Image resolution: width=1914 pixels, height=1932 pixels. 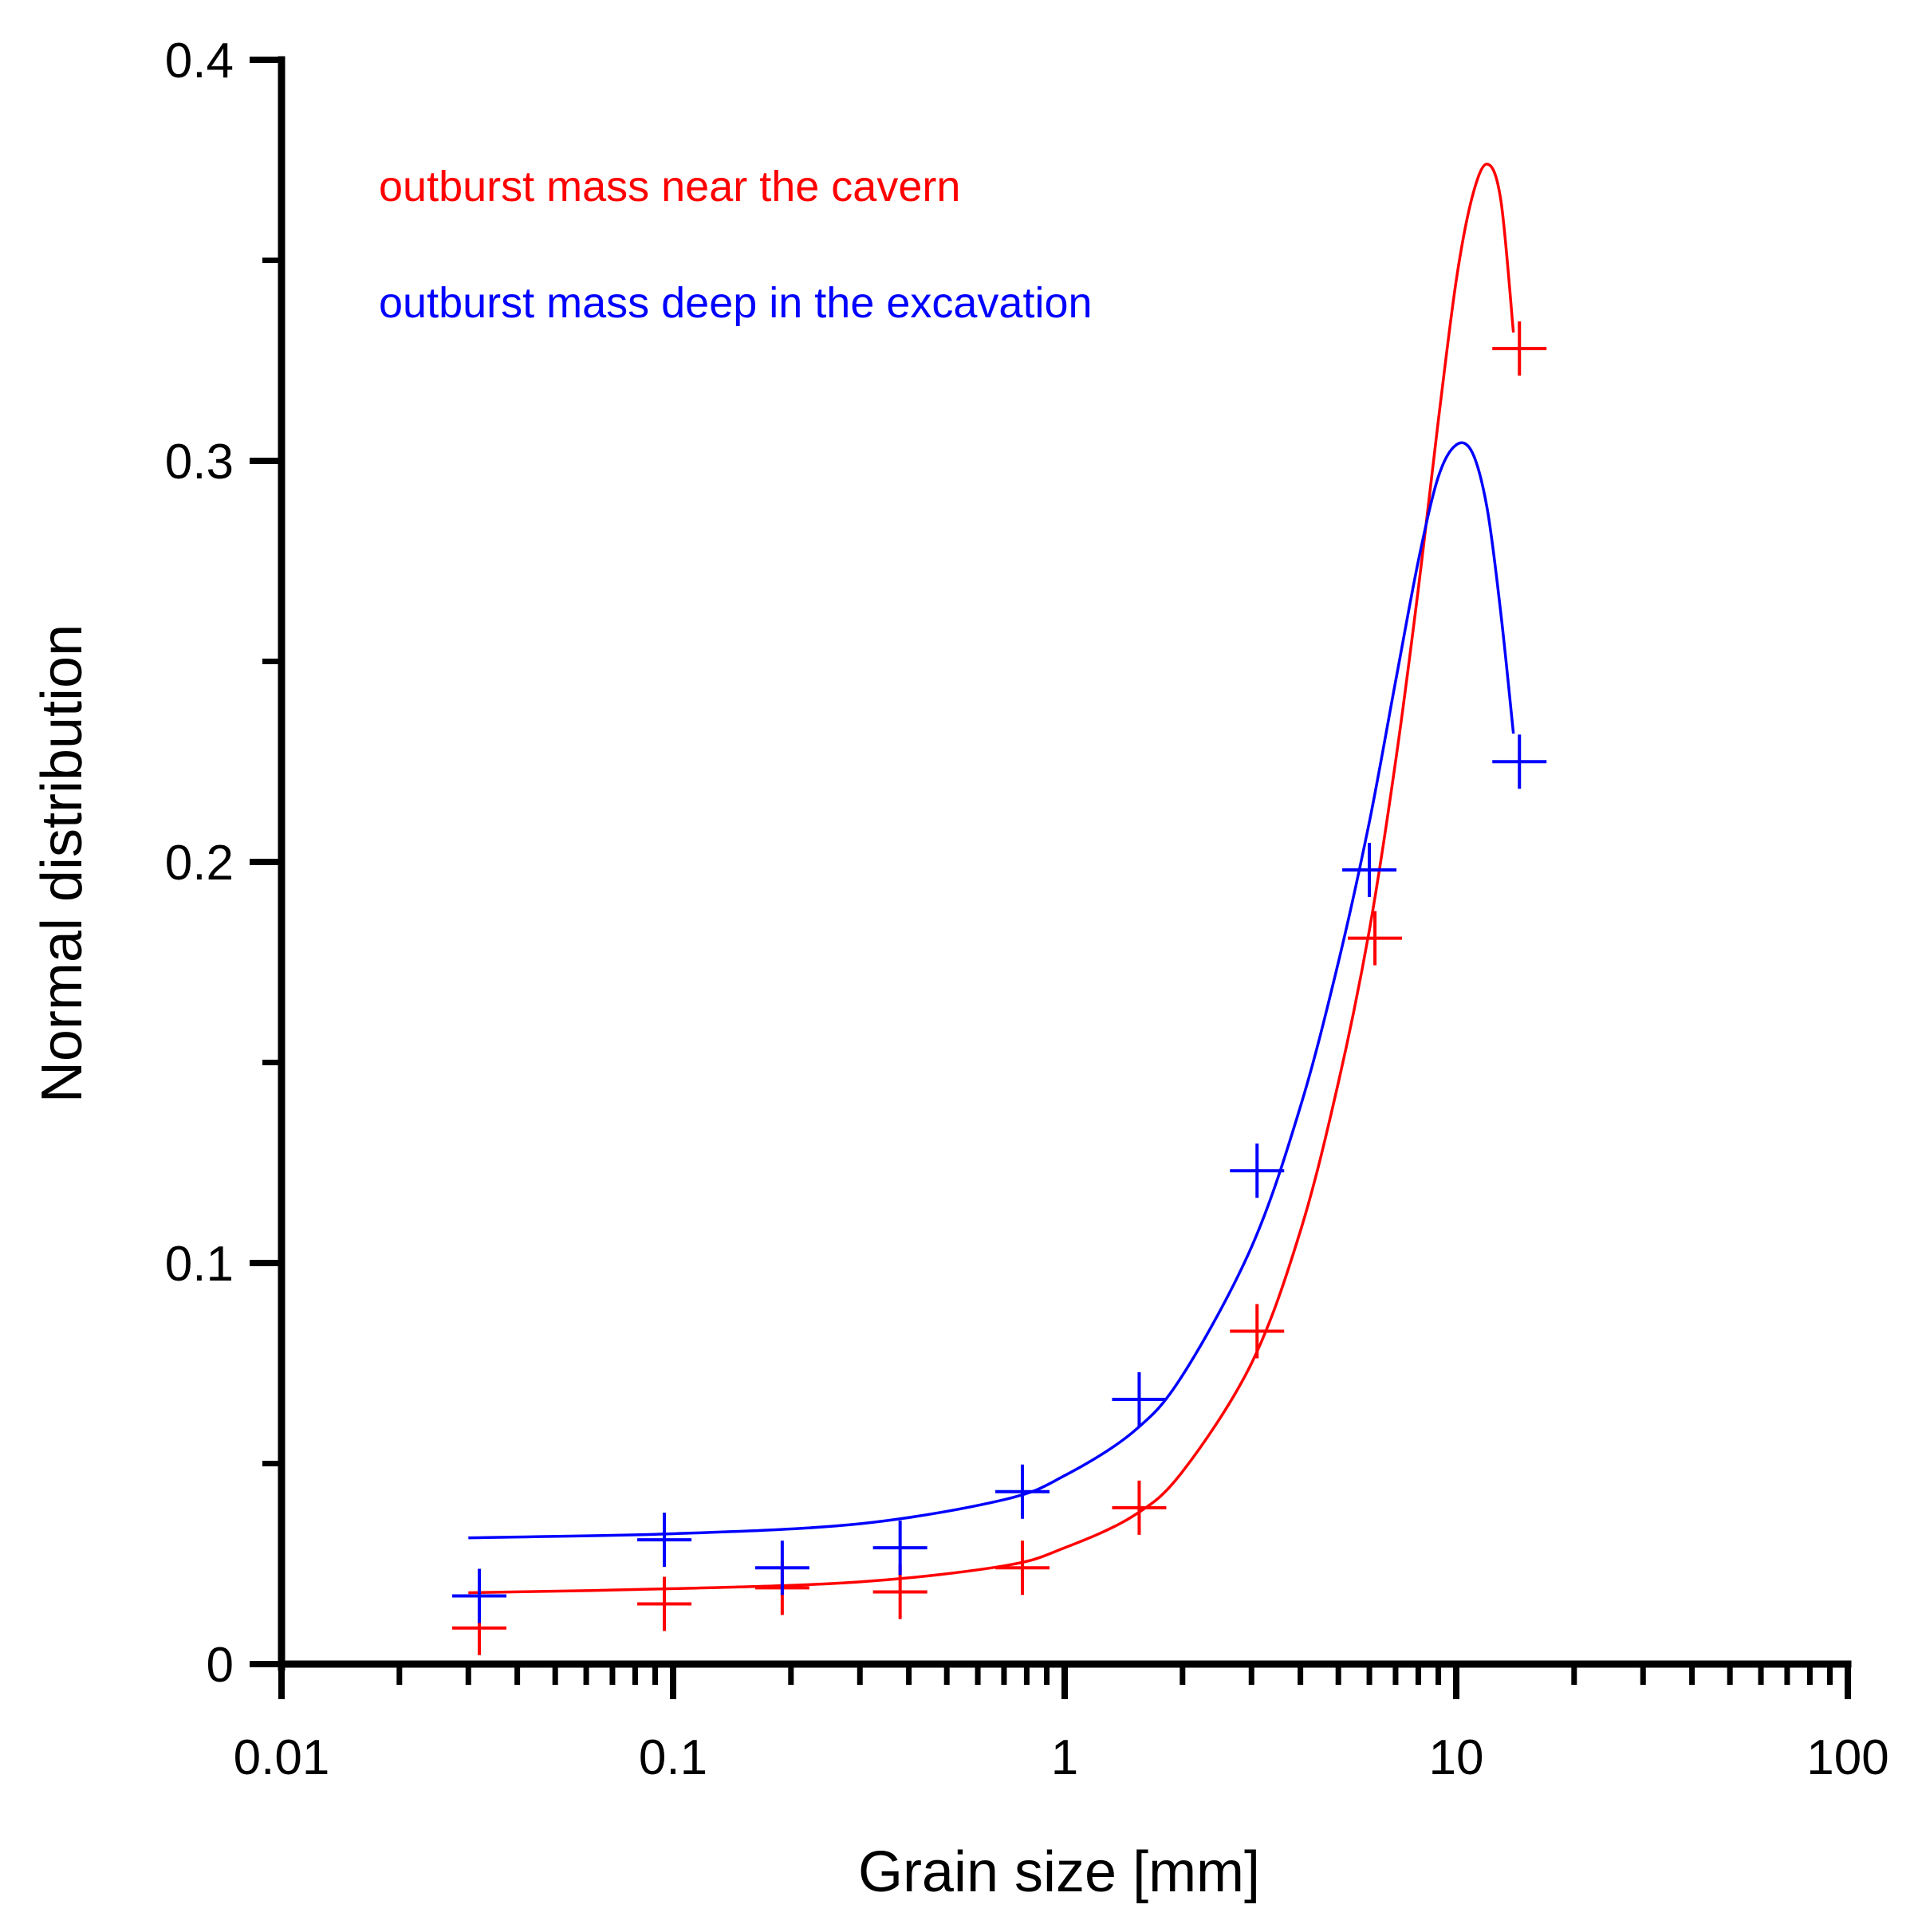 I want to click on y-tick-label: 0, so click(x=221, y=1665).